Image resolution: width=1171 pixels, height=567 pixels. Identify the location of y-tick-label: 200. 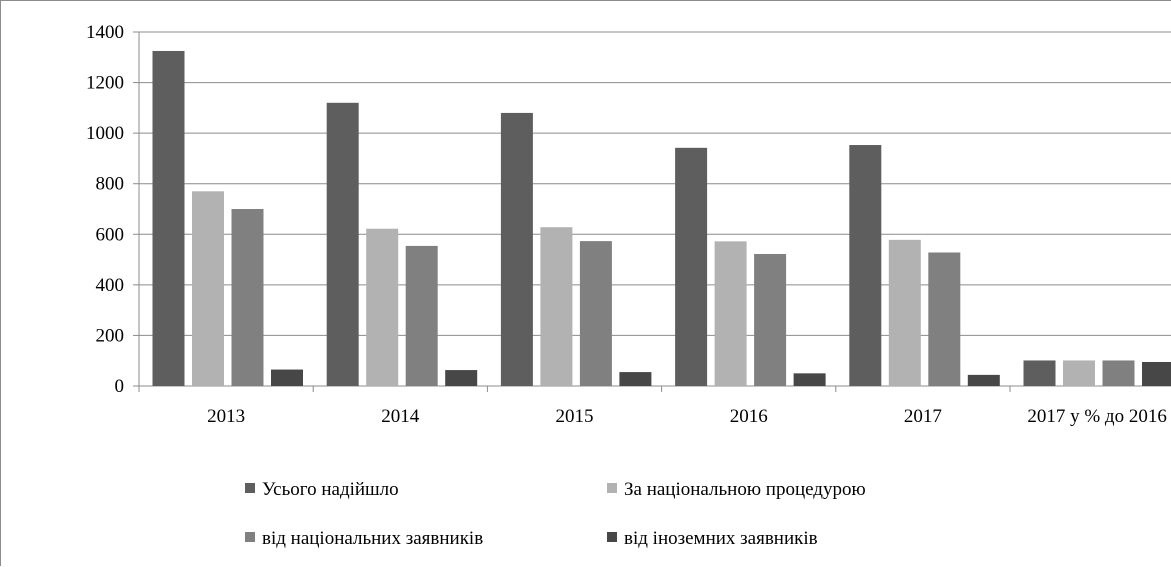
(110, 335).